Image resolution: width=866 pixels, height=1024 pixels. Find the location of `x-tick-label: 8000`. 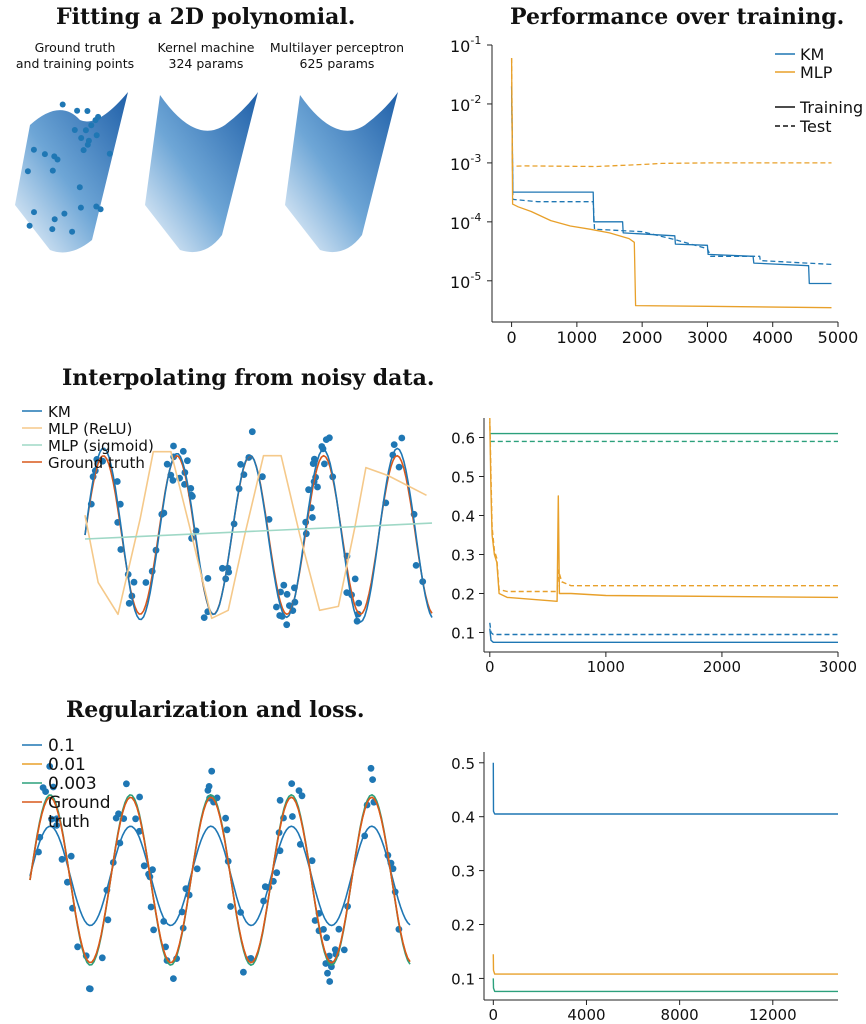

x-tick-label: 8000 is located at coordinates (680, 1015).